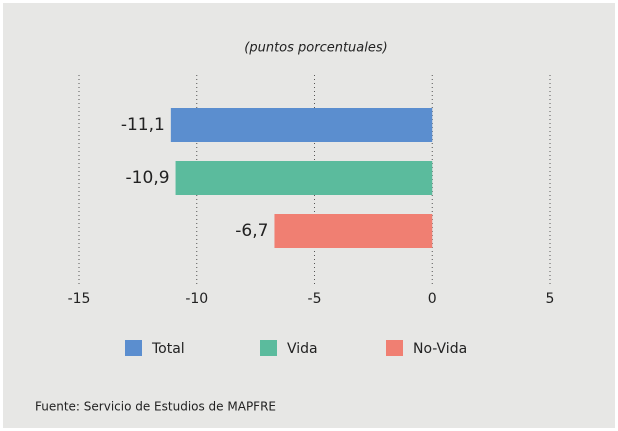 This screenshot has height=431, width=618. Describe the element at coordinates (302, 349) in the screenshot. I see `legend-label: Vida` at that location.